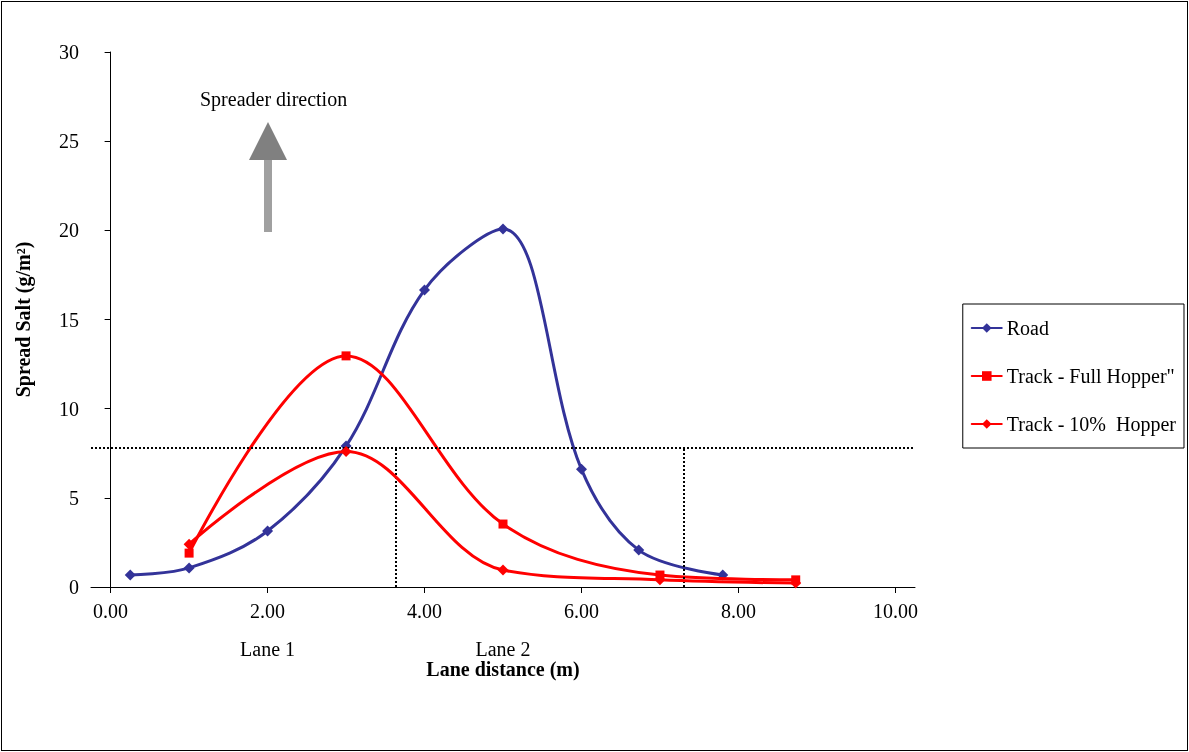 The image size is (1189, 752). I want to click on y-tick-label: 10, so click(69, 408).